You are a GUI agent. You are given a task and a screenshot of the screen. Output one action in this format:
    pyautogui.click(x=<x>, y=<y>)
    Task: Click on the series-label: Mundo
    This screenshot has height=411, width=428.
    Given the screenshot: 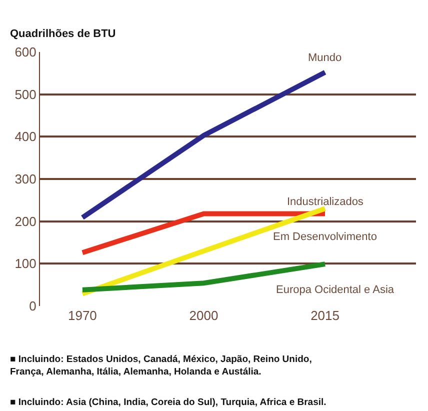 What is the action you would take?
    pyautogui.click(x=325, y=58)
    